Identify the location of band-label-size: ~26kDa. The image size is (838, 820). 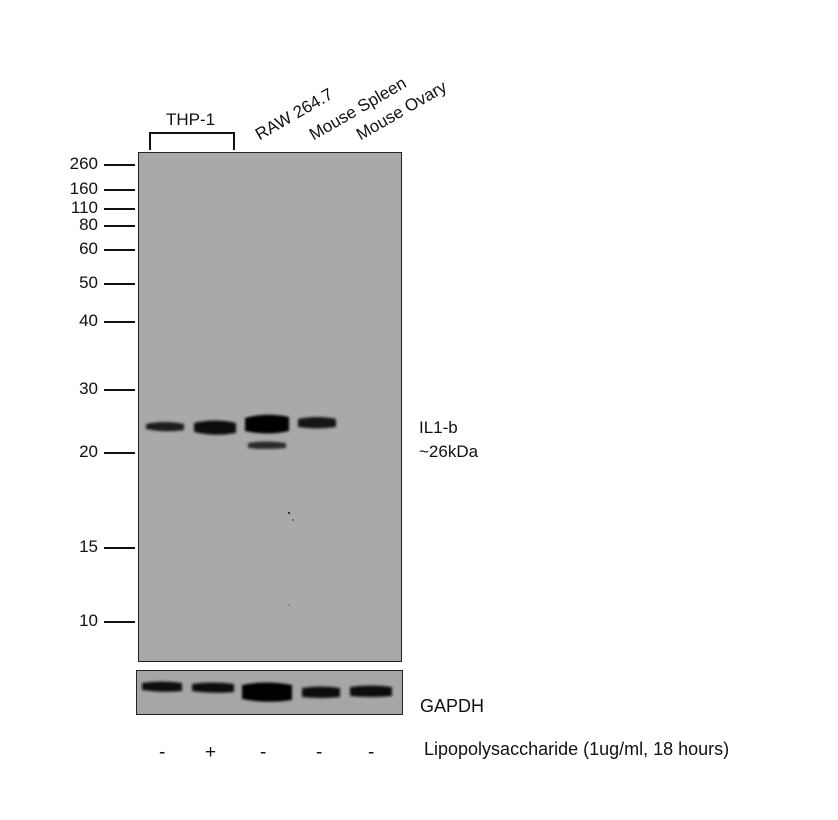
(449, 451).